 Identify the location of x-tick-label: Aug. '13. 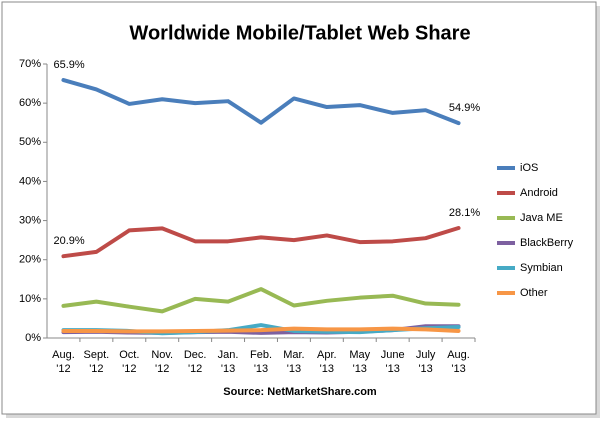
(458, 362).